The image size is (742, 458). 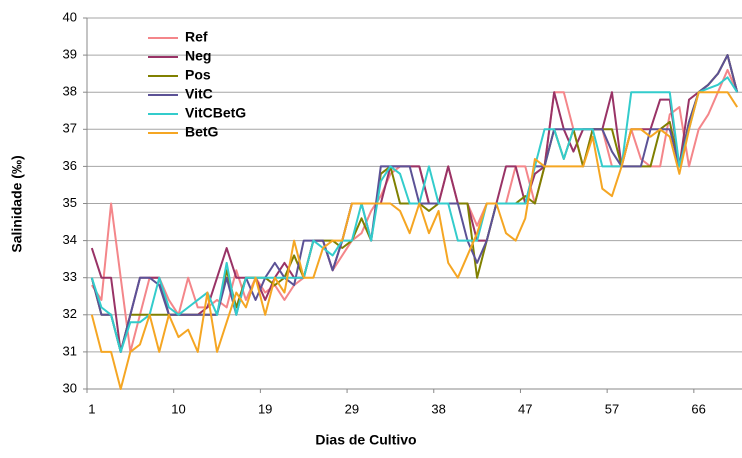 What do you see at coordinates (70, 313) in the screenshot?
I see `y-tick-label: 32` at bounding box center [70, 313].